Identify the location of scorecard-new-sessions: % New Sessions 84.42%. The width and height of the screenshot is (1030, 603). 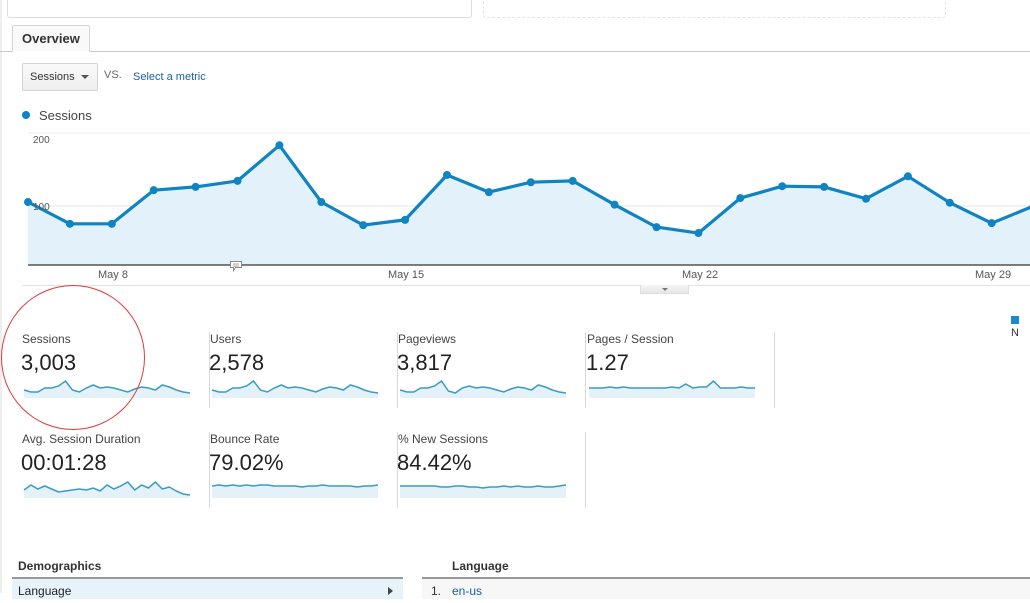
(492, 472).